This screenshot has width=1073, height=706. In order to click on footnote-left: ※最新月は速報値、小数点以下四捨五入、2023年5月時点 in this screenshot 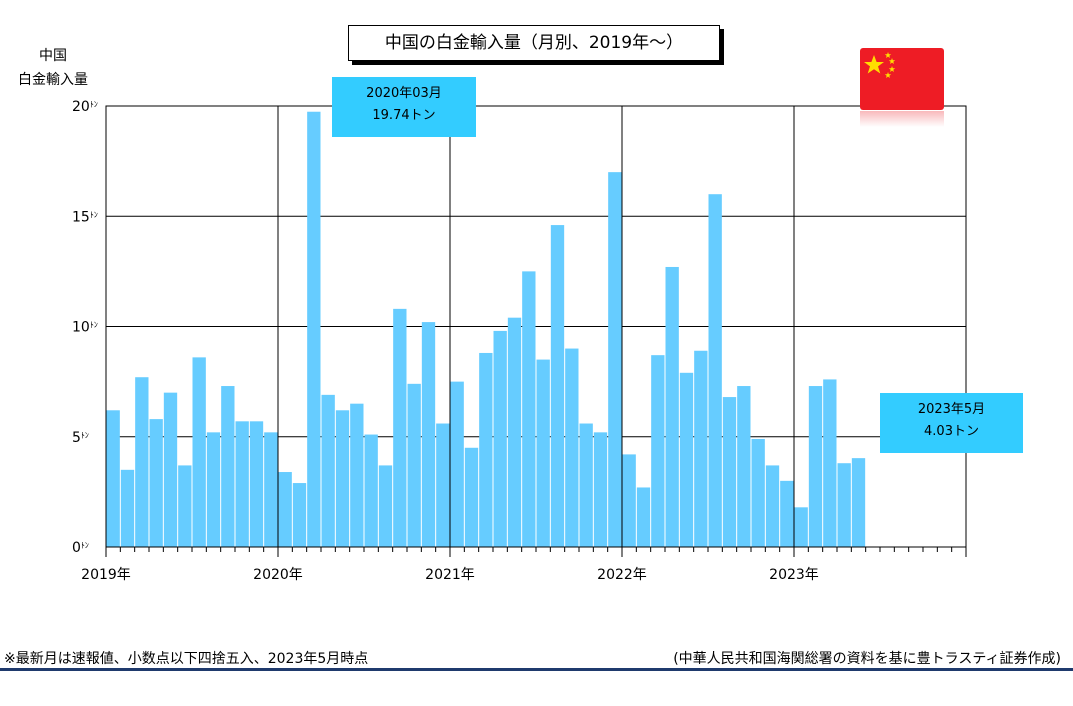, I will do `click(186, 659)`.